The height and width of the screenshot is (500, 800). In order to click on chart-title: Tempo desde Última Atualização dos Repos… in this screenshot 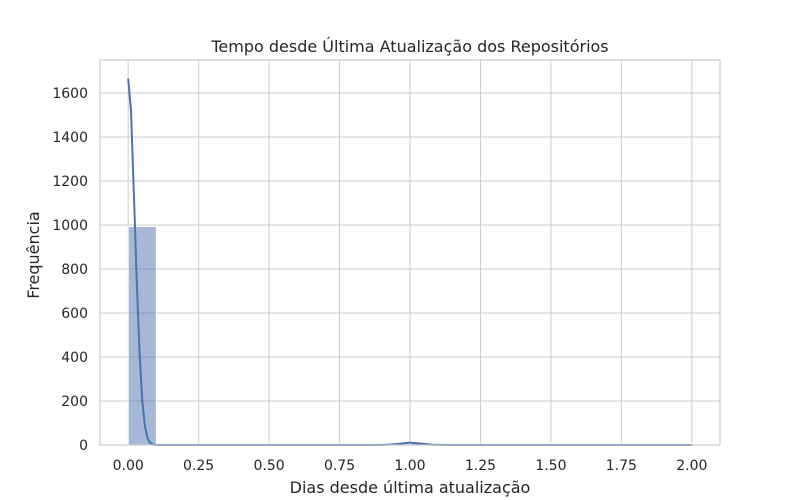, I will do `click(409, 46)`.